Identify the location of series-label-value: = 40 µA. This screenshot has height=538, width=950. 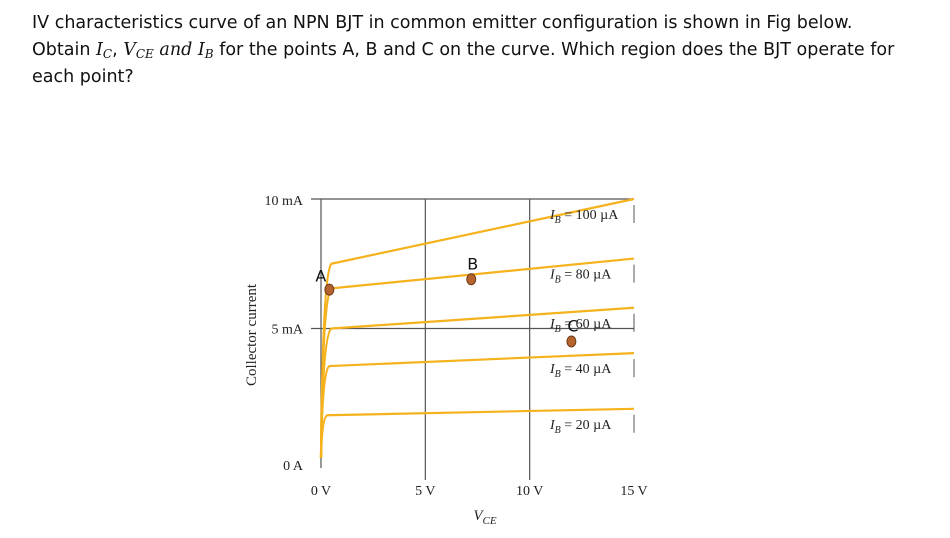
(586, 369).